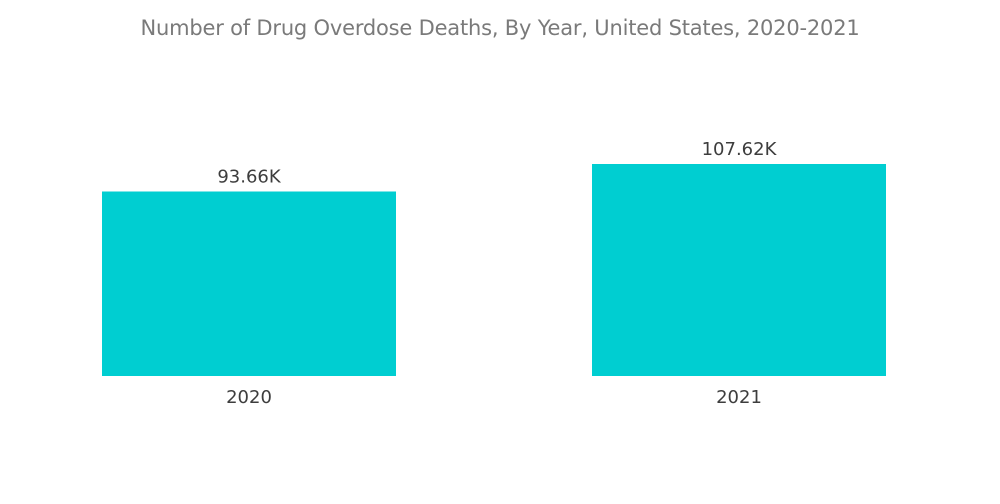  What do you see at coordinates (249, 176) in the screenshot?
I see `data-label-2020: 93.66K` at bounding box center [249, 176].